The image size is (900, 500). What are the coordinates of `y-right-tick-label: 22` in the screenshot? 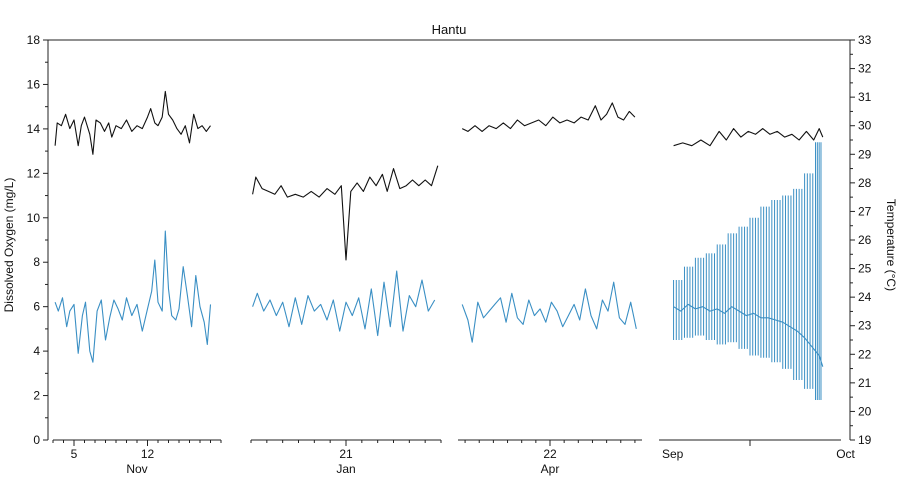 It's located at (865, 354).